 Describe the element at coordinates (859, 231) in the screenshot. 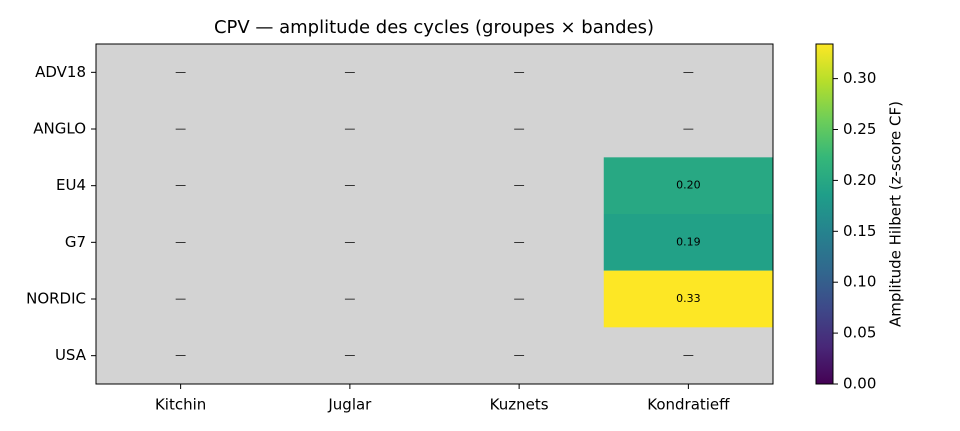

I see `colorbar-tick-label: 0.15` at that location.